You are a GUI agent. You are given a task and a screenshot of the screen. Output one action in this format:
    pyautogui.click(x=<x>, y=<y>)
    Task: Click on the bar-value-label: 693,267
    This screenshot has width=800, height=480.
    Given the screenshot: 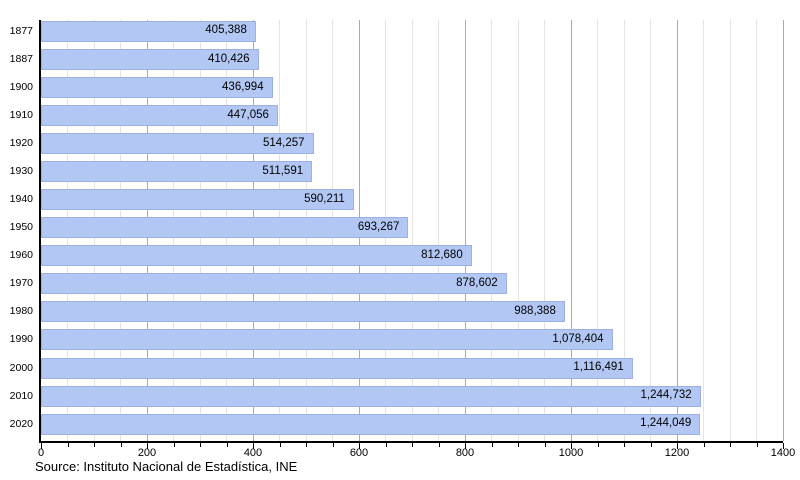 What is the action you would take?
    pyautogui.click(x=378, y=226)
    